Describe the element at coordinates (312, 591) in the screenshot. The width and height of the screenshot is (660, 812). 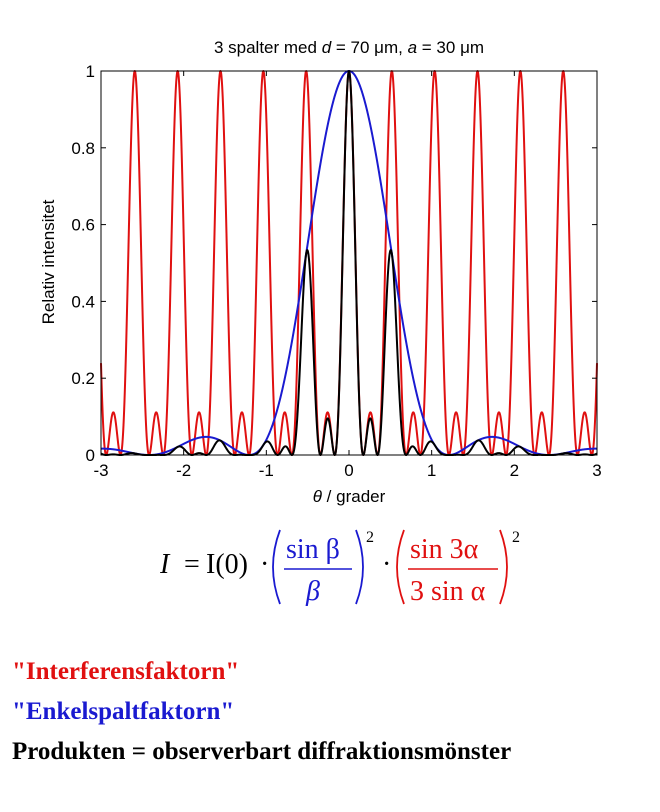
I see `formula-beta: β` at that location.